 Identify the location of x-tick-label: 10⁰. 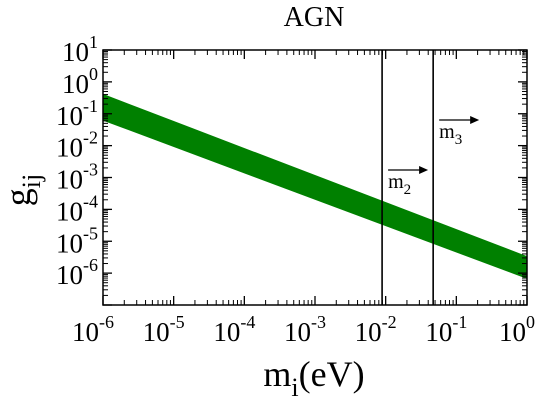
(517, 329).